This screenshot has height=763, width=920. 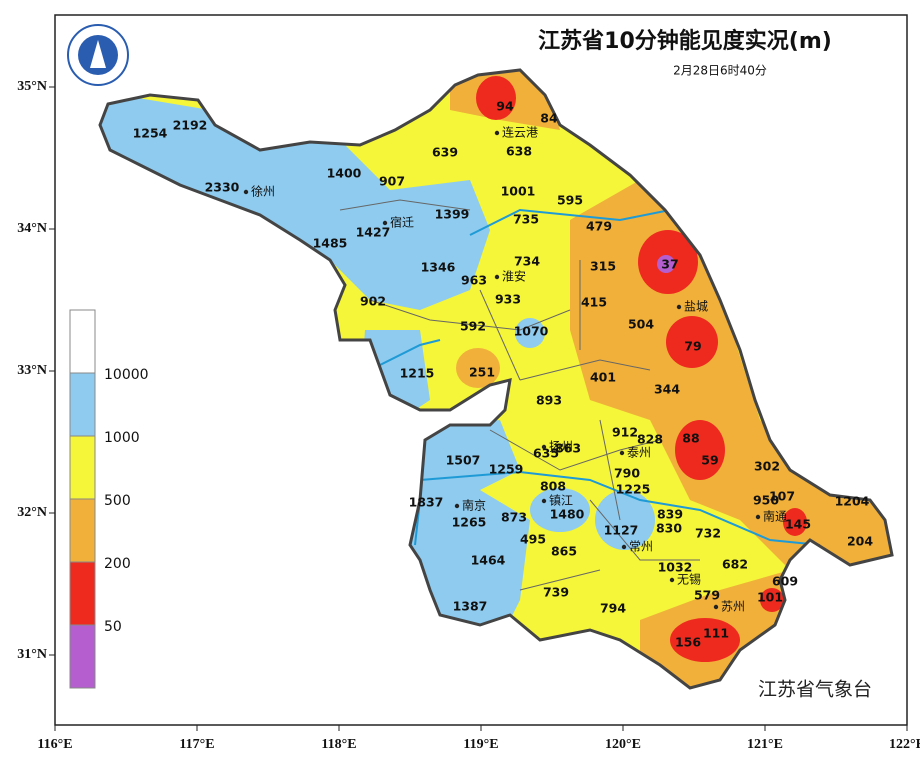 I want to click on station-value: 1254, so click(x=150, y=133).